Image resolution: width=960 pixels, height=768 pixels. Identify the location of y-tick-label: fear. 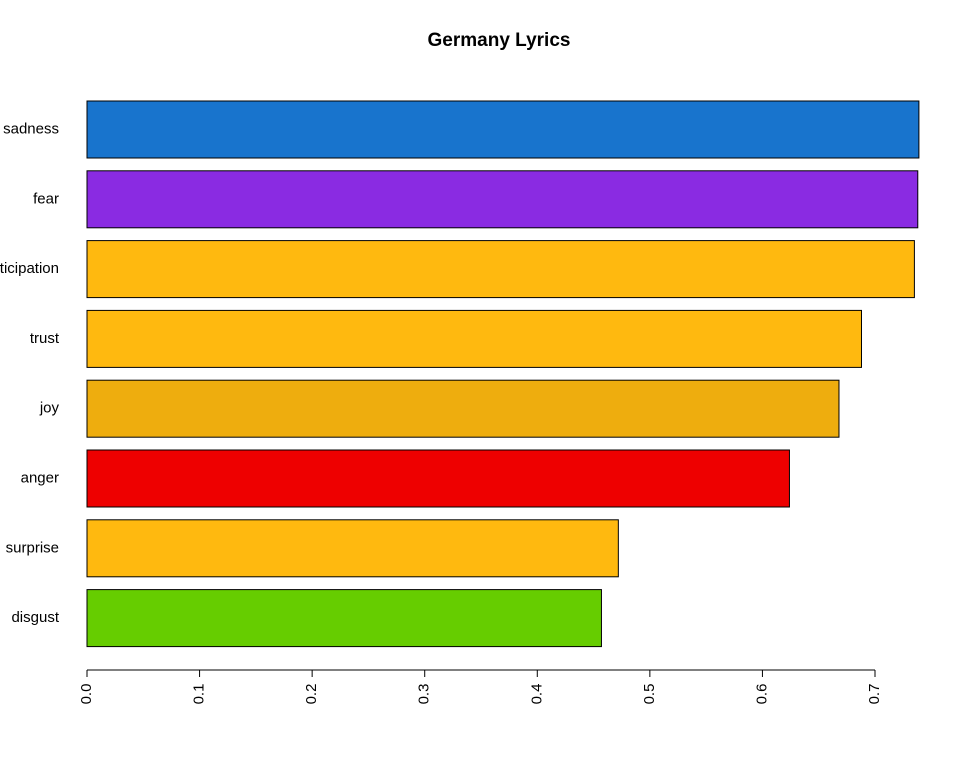
(46, 198).